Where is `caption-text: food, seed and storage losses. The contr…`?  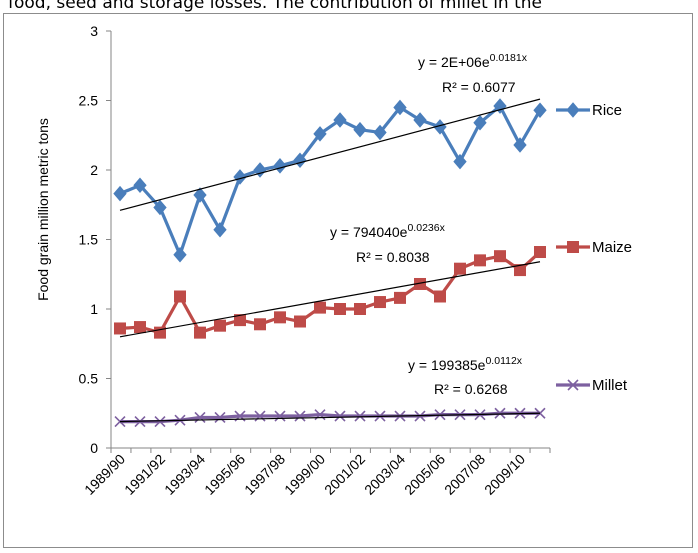
caption-text: food, seed and storage losses. The contr… is located at coordinates (275, 6).